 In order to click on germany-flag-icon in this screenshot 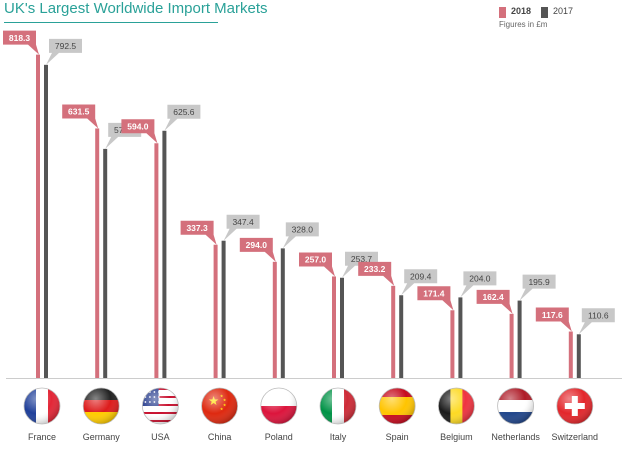, I will do `click(101, 406)`.